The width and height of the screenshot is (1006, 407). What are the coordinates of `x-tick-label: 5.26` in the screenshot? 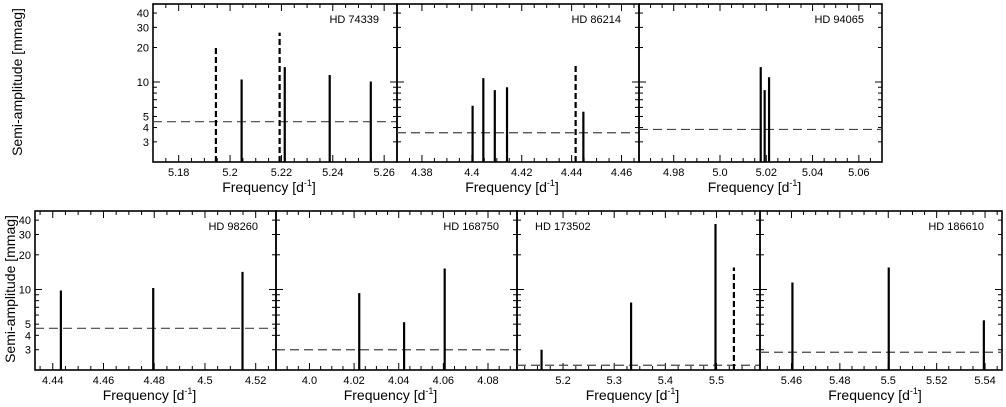 It's located at (383, 173).